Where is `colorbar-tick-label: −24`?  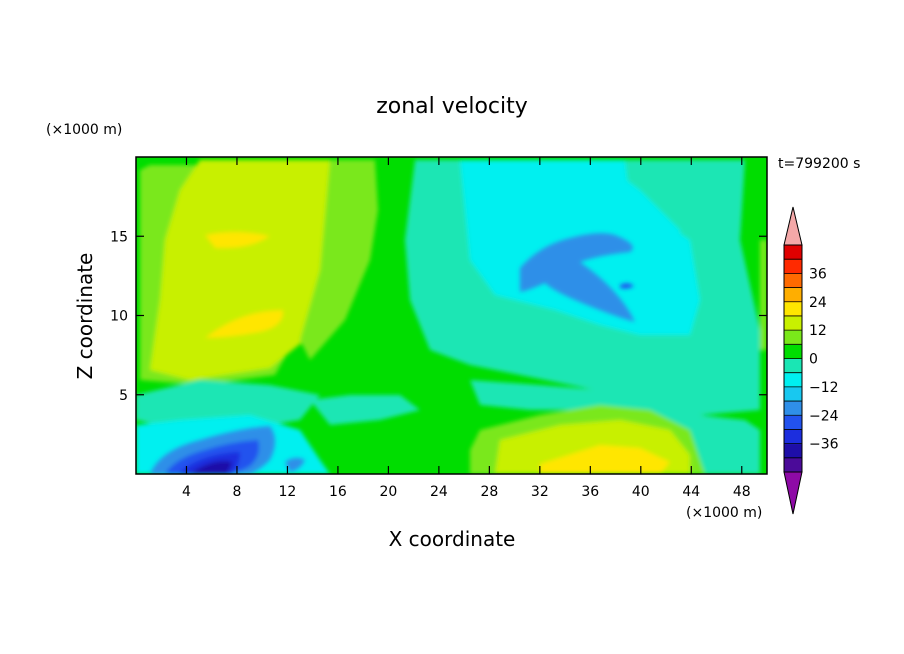
colorbar-tick-label: −24 is located at coordinates (824, 416).